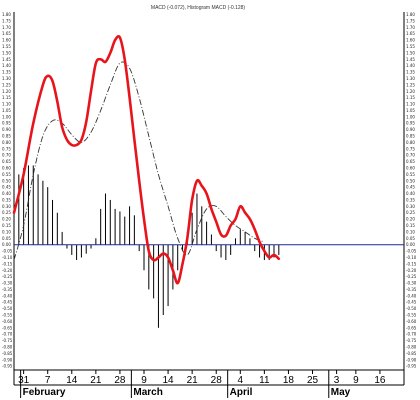 This screenshot has height=400, width=420. What do you see at coordinates (6, 199) in the screenshot?
I see `y-tick-left-29: 0.35` at bounding box center [6, 199].